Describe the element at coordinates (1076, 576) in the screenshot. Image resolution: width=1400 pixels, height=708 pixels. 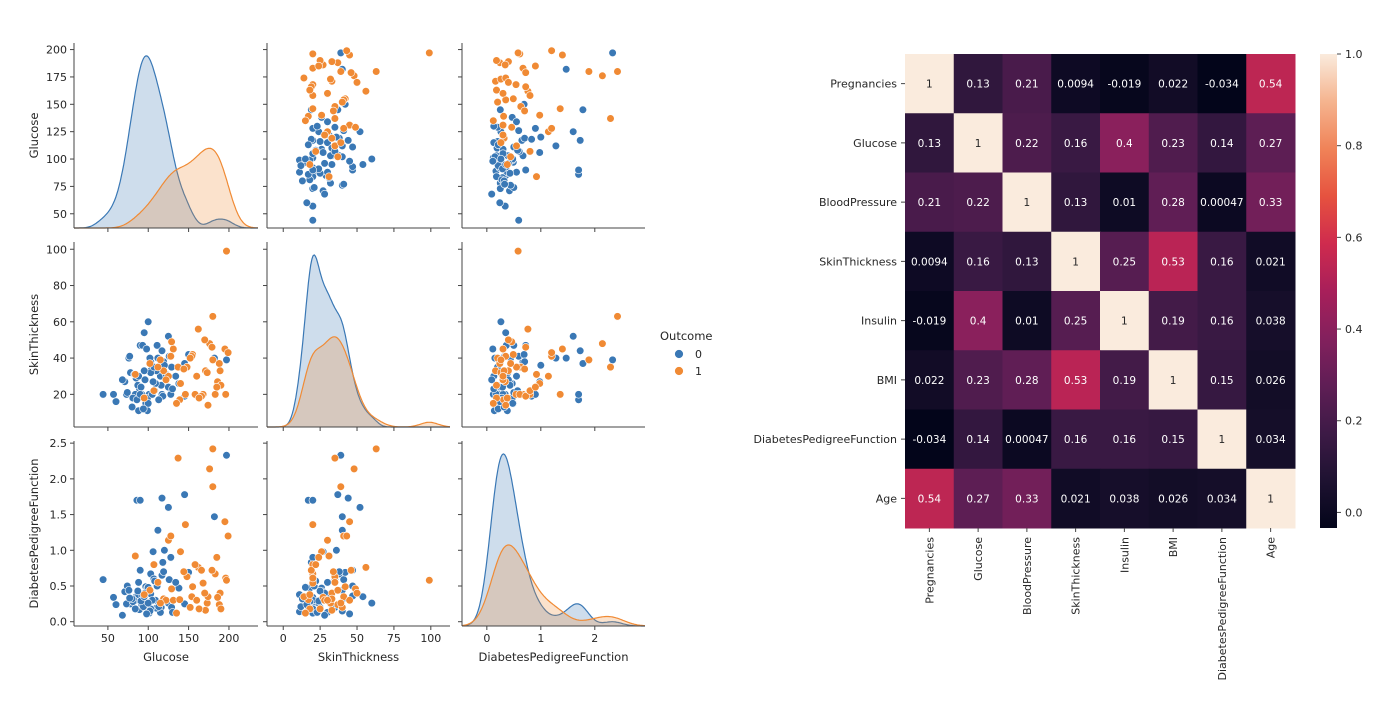
I see `heatmap-col-label: SkinThickness` at that location.